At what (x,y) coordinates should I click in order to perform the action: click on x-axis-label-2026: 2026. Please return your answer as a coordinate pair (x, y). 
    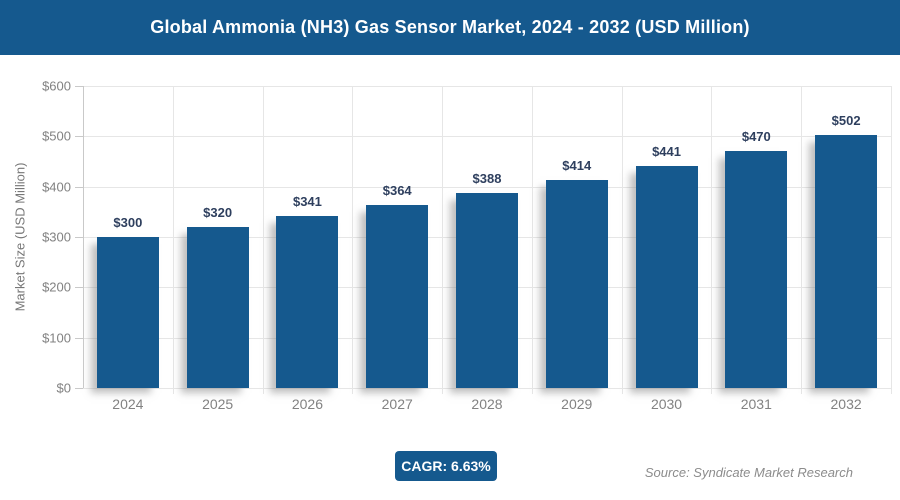
    Looking at the image, I should click on (307, 404).